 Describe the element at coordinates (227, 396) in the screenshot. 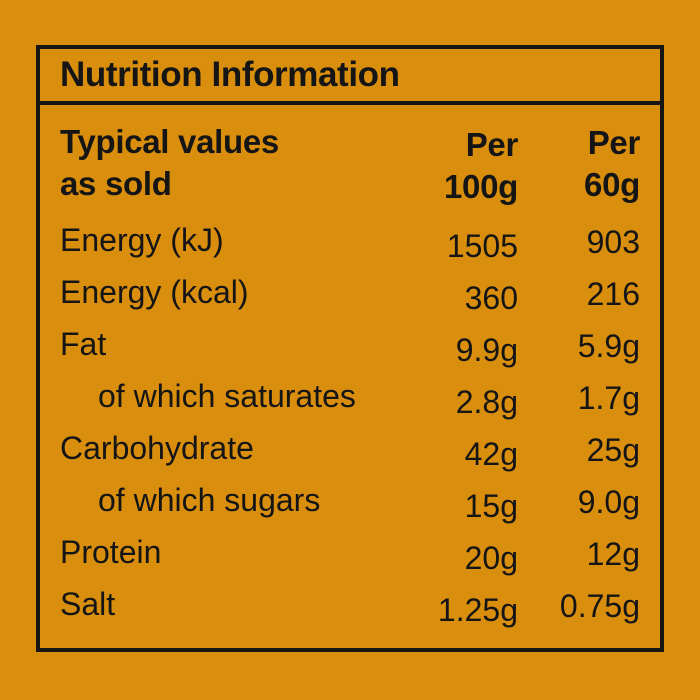

I see `nutrient-name: of which saturates` at that location.